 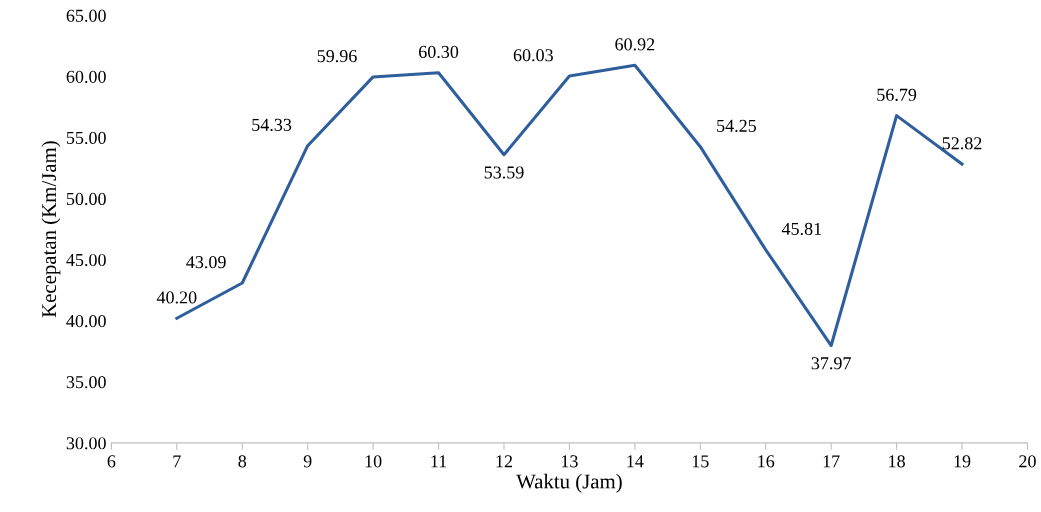 I want to click on x-tick-label: 12, so click(x=504, y=461).